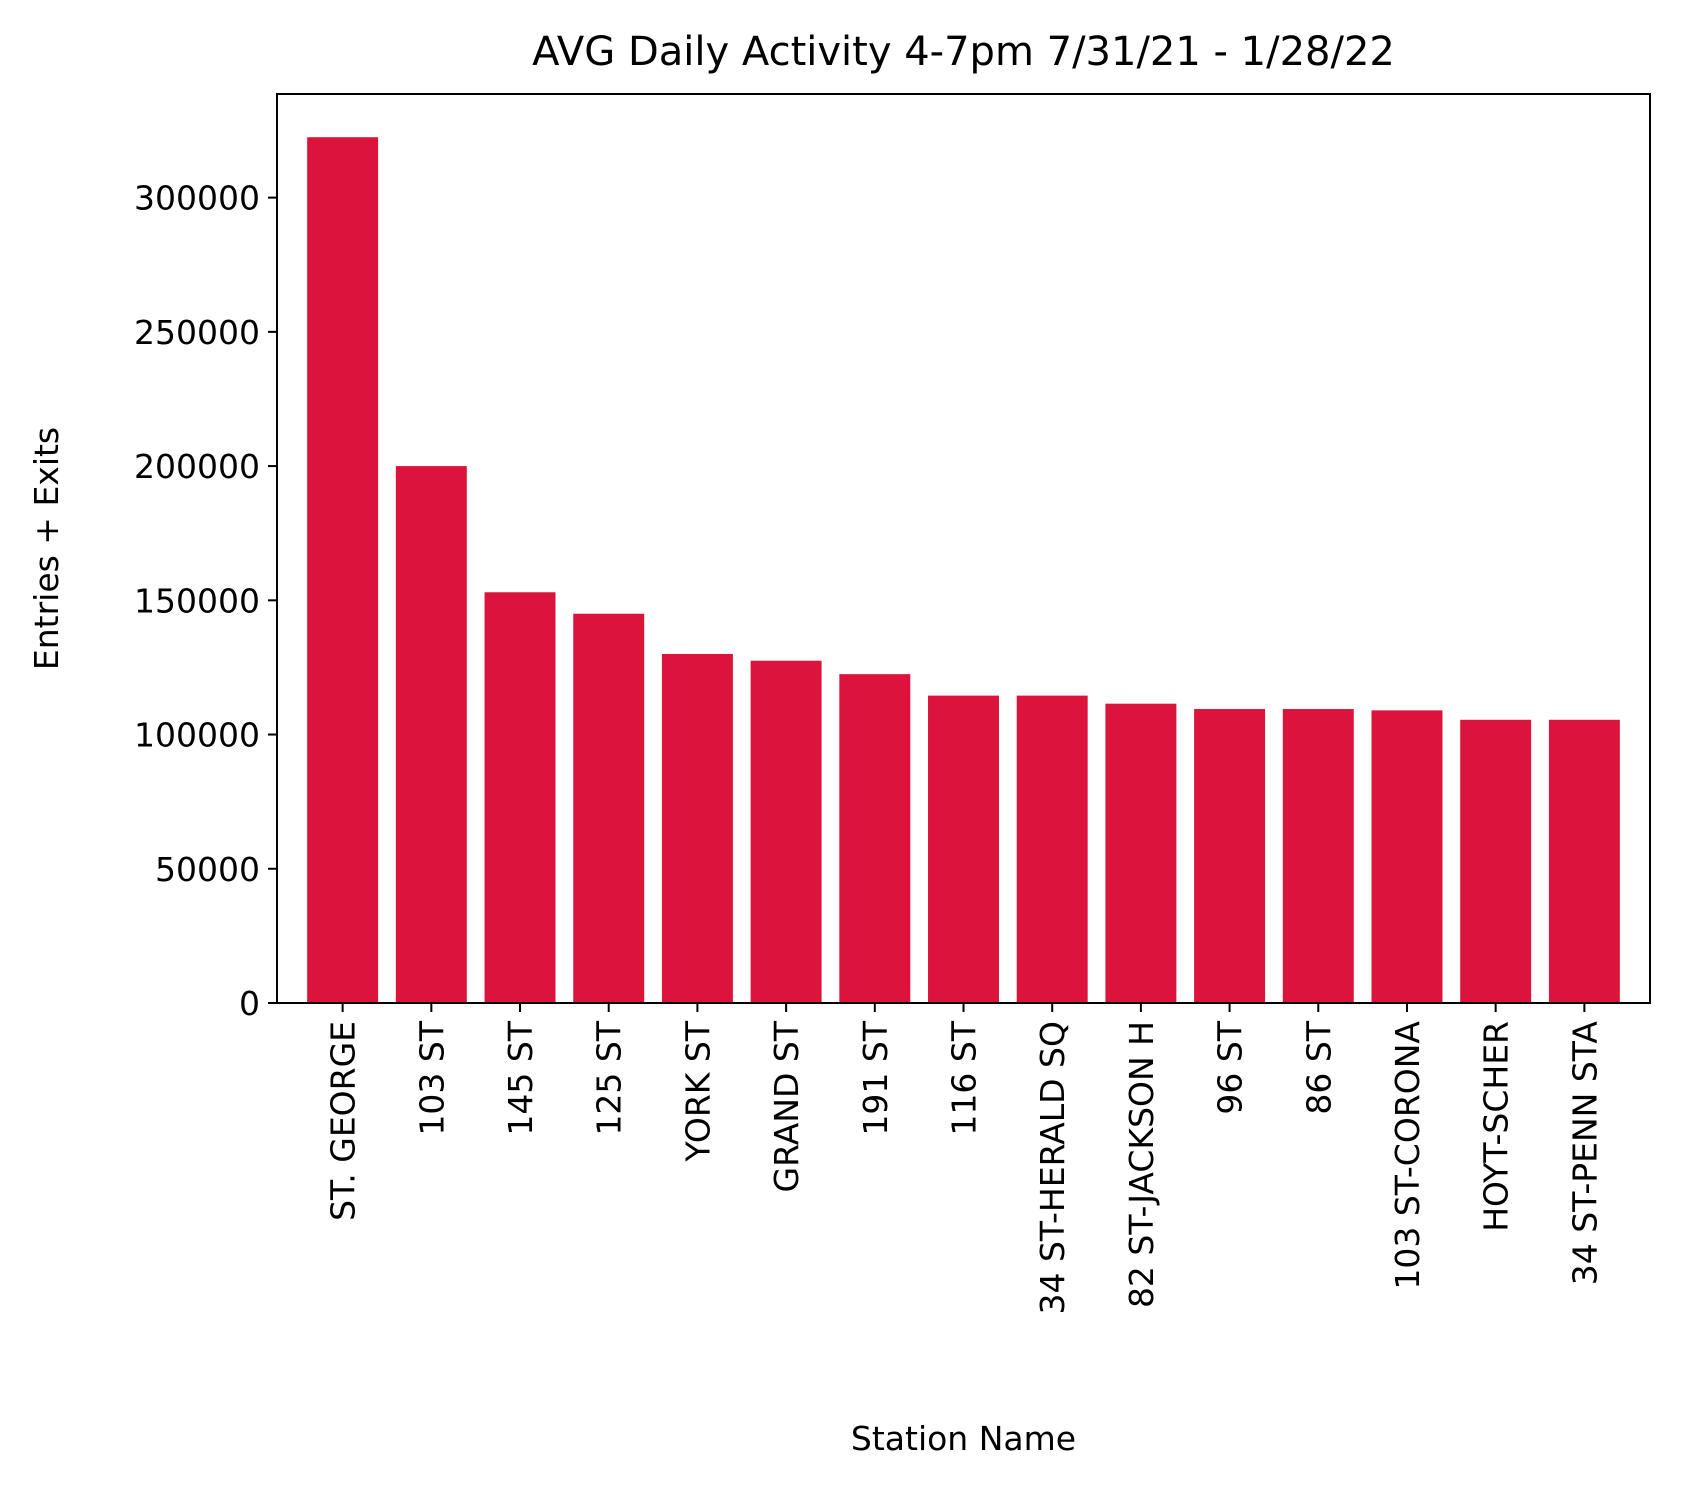 The height and width of the screenshot is (1485, 1699). I want to click on x-tick-label-2: 145 ST, so click(520, 1077).